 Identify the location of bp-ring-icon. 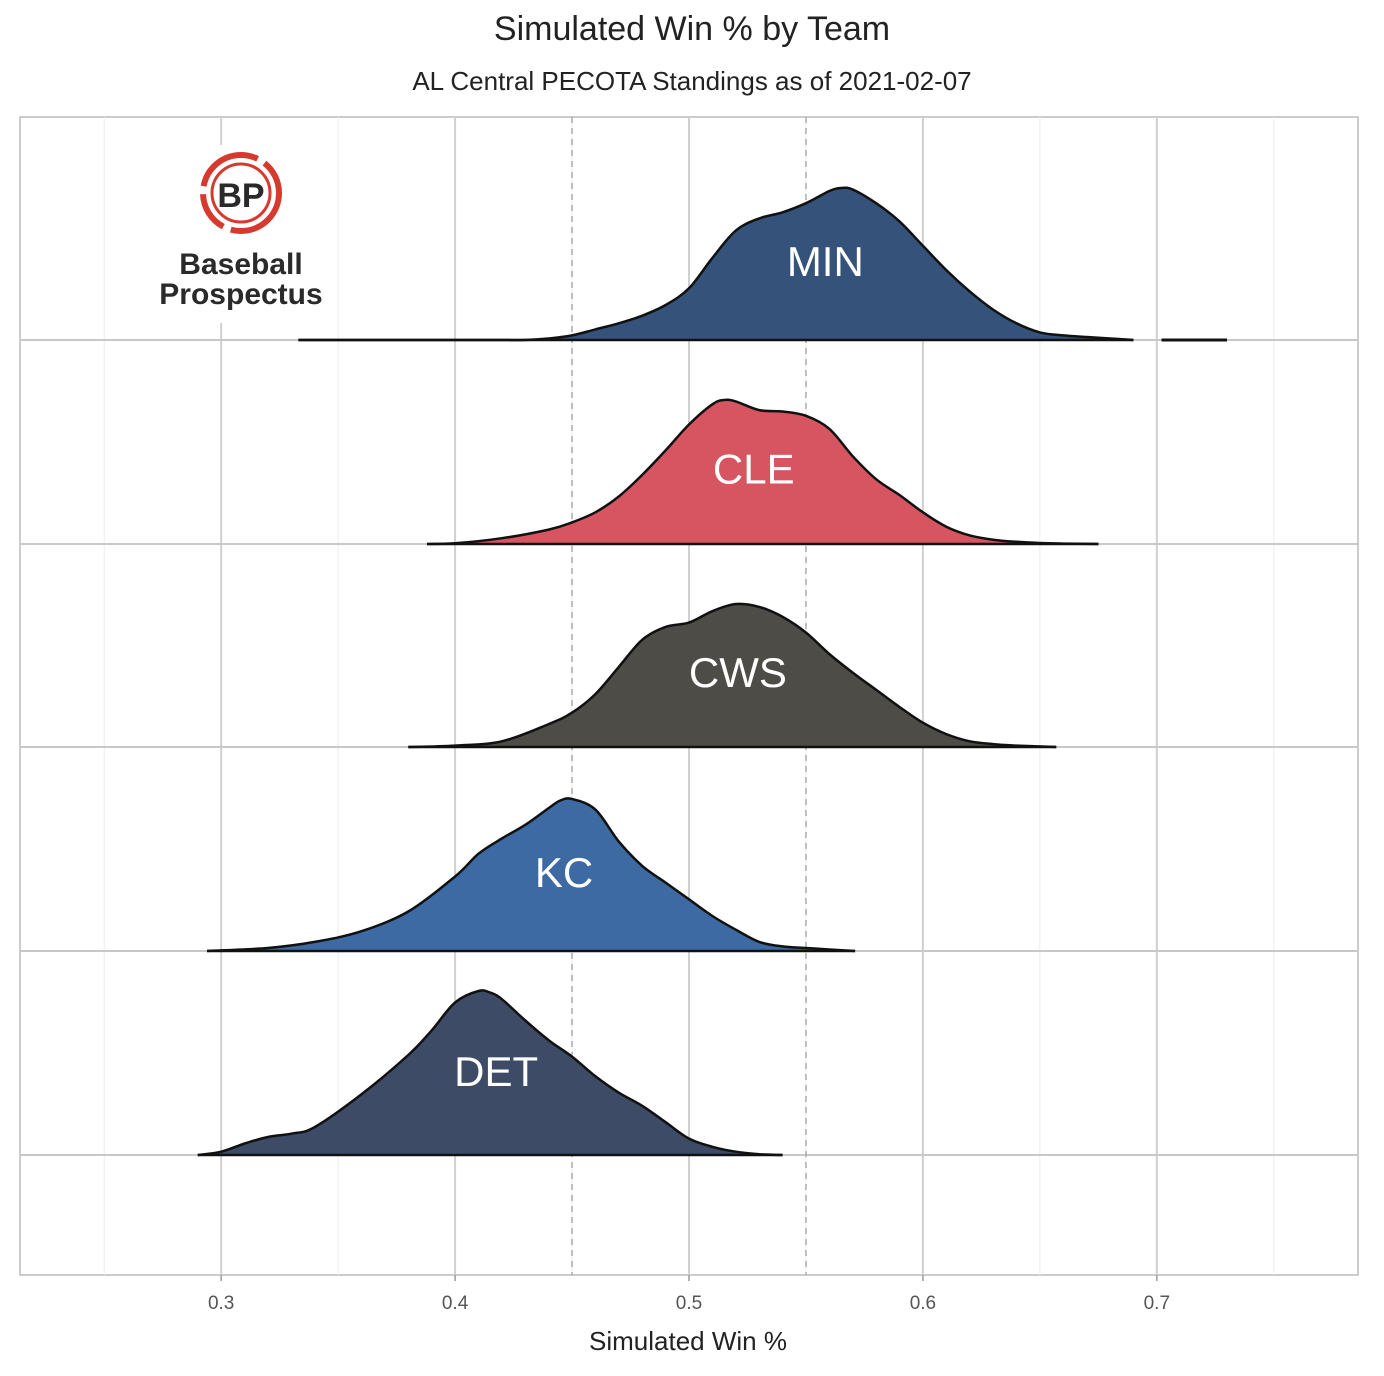
(241, 193).